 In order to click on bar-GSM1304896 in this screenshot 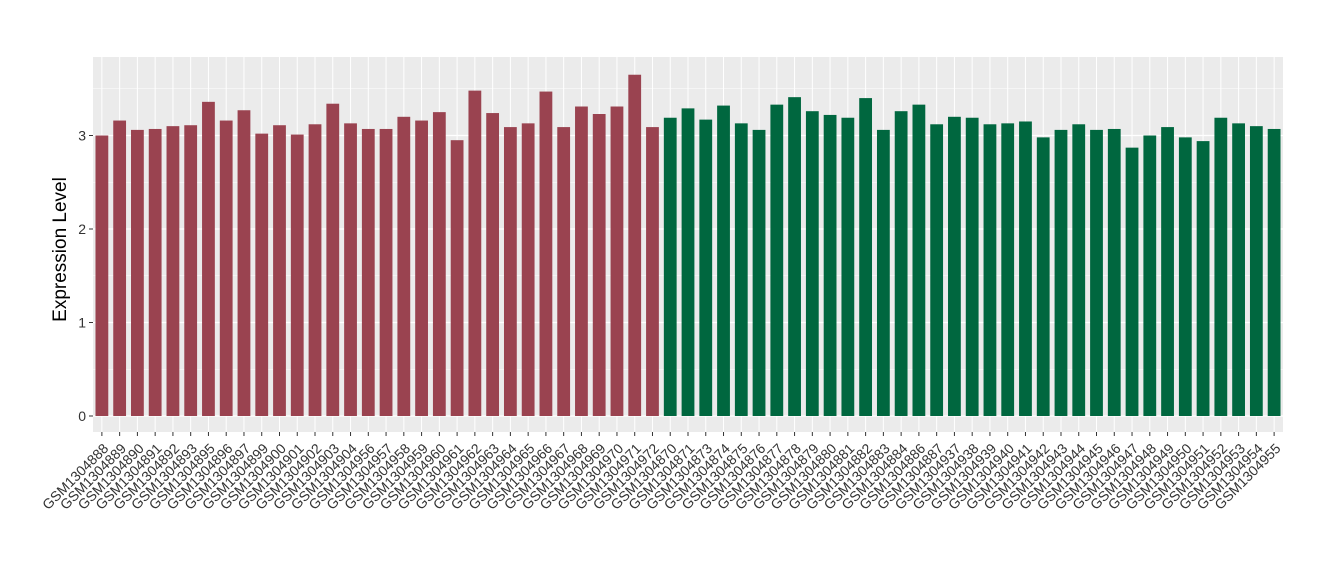, I will do `click(226, 268)`.